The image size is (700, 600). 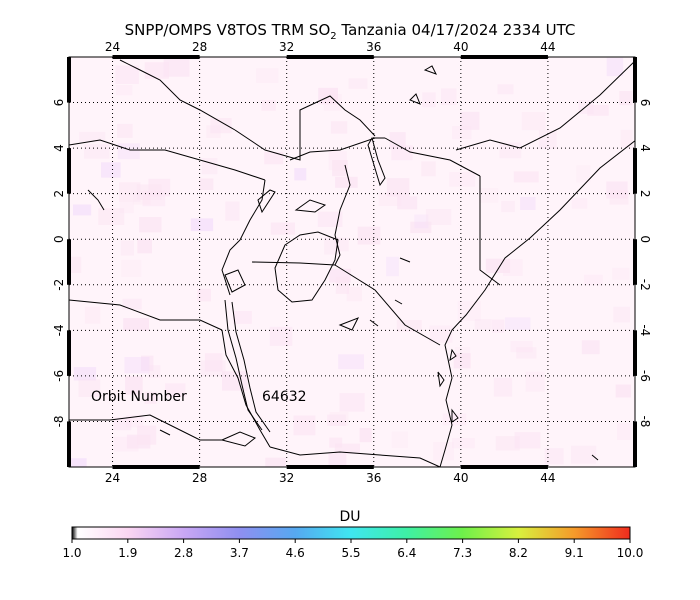 I want to click on lat-tick-label-left: -4, so click(x=59, y=330).